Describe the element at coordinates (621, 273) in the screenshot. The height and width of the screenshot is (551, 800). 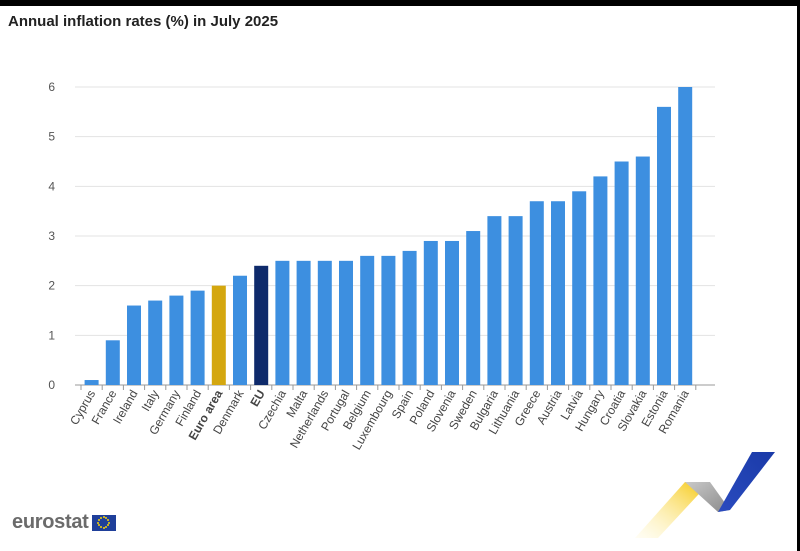
I see `bar-croatia` at that location.